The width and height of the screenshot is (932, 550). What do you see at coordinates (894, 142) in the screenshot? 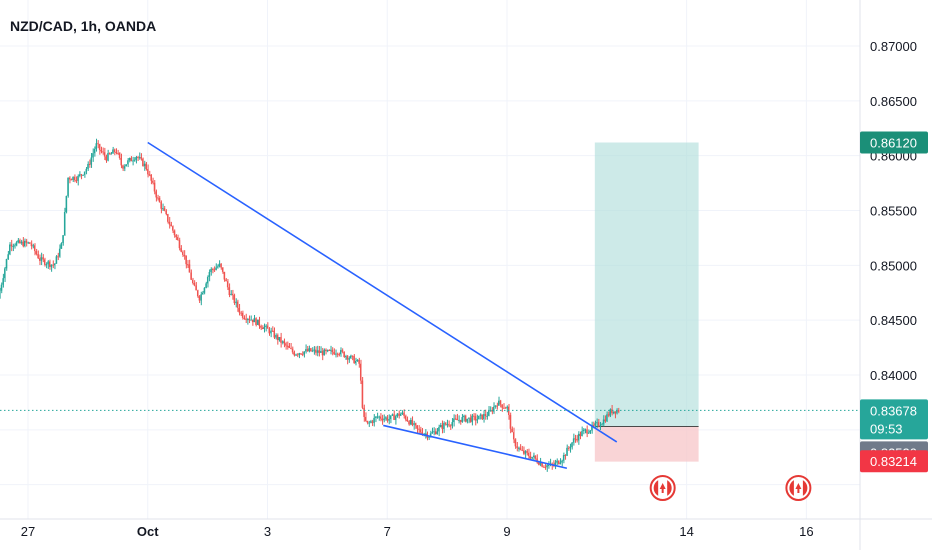
I see `target-price-tag: 0.86120` at bounding box center [894, 142].